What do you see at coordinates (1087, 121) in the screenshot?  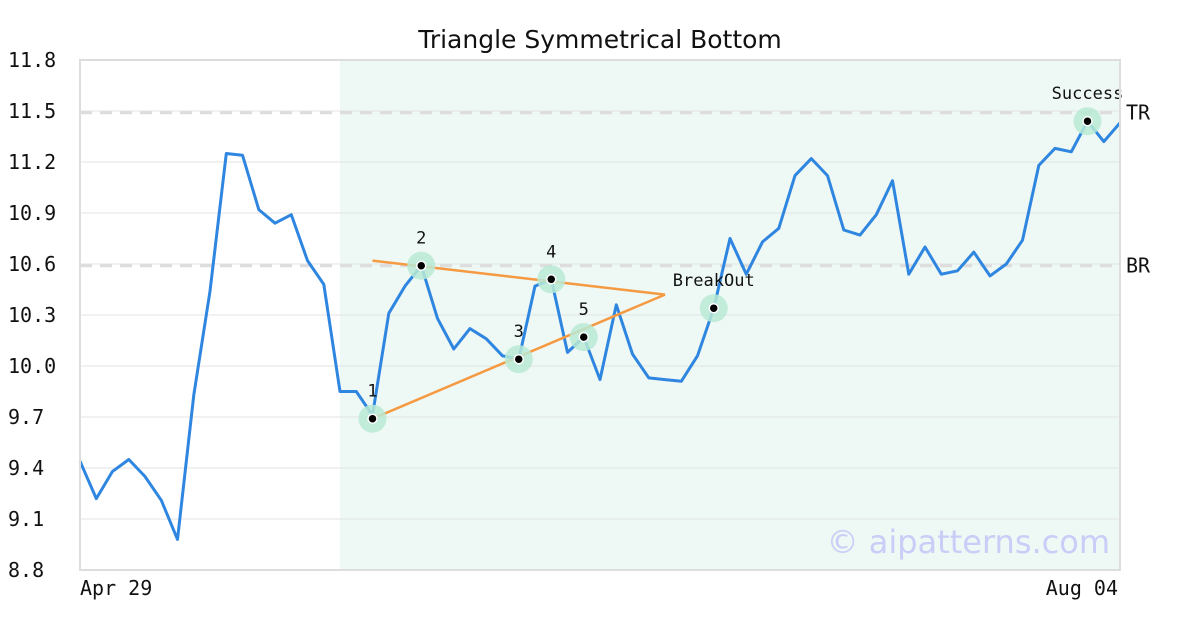 I see `pivot-dot-success` at bounding box center [1087, 121].